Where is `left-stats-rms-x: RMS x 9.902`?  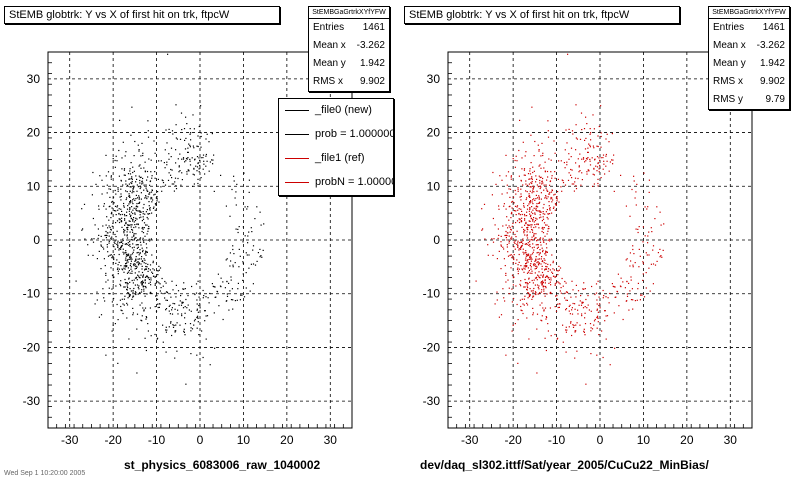
left-stats-rms-x: RMS x 9.902 is located at coordinates (349, 81).